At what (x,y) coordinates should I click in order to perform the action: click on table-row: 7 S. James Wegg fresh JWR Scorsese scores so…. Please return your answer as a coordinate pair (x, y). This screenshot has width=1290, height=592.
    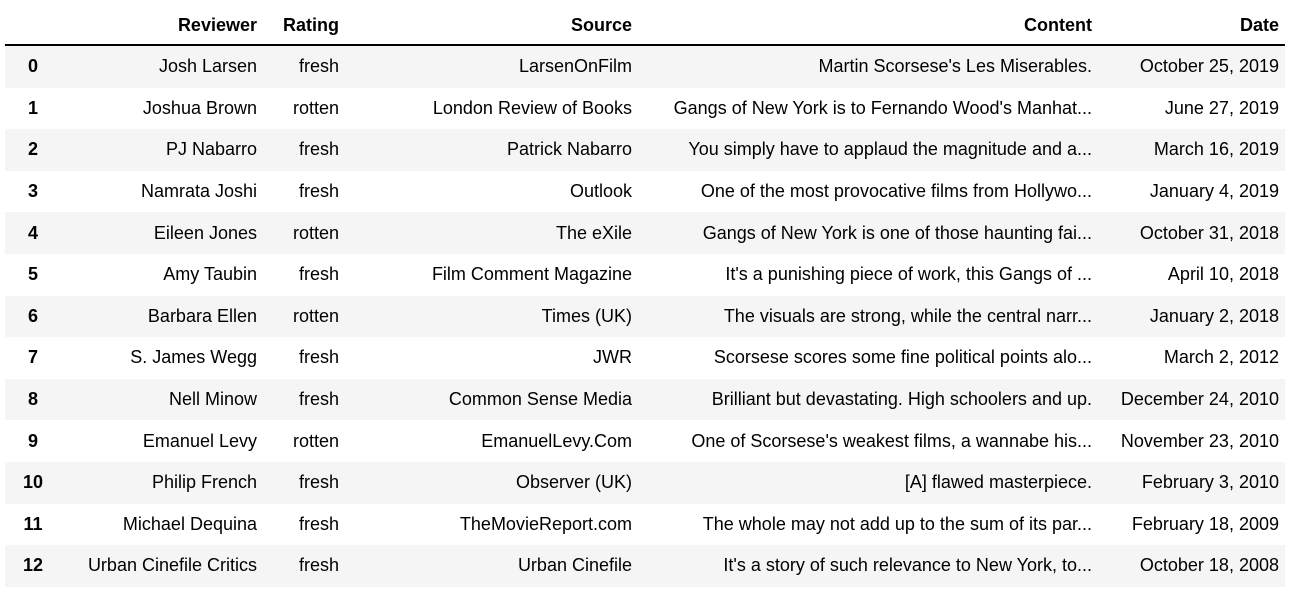
    Looking at the image, I should click on (645, 358).